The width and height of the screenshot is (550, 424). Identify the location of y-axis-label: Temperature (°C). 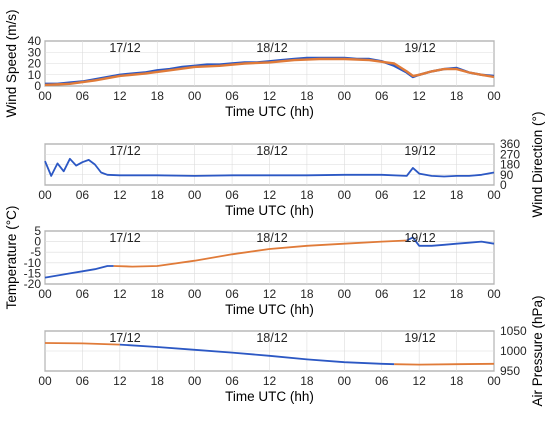
(11, 258).